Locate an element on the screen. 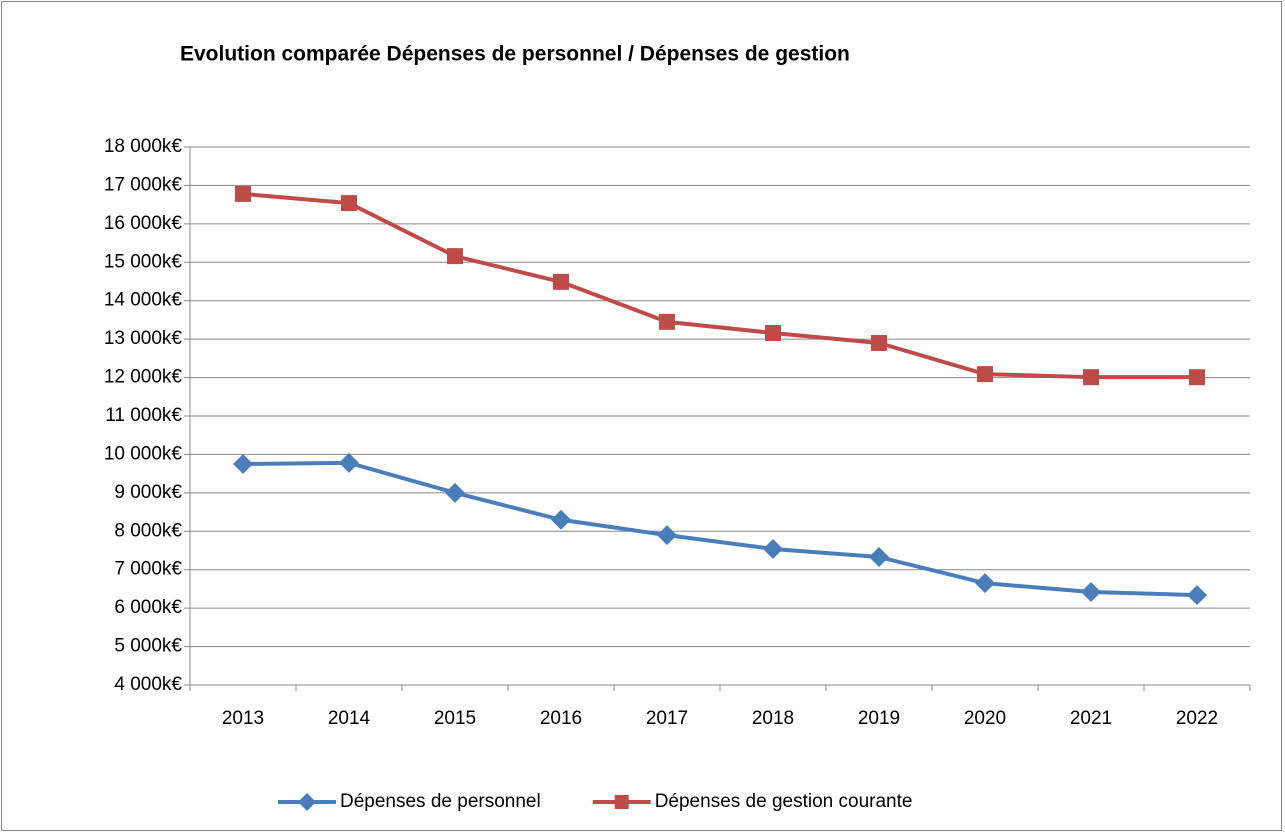 The image size is (1285, 834). legend-label: Dépenses de gestion courante is located at coordinates (784, 801).